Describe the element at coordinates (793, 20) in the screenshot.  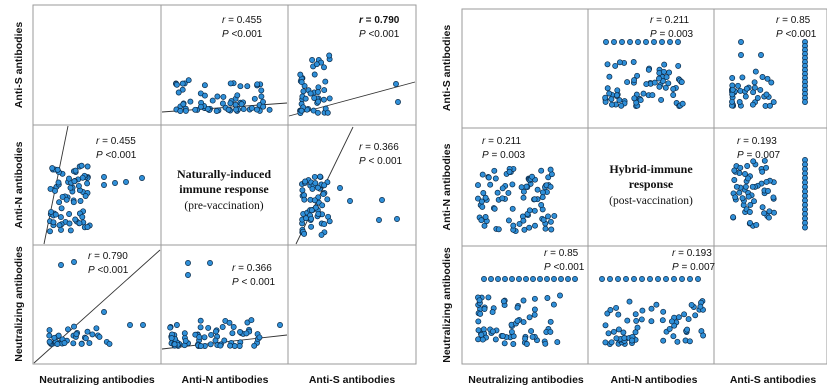
I see `stat-r-label: r = 0.85` at that location.